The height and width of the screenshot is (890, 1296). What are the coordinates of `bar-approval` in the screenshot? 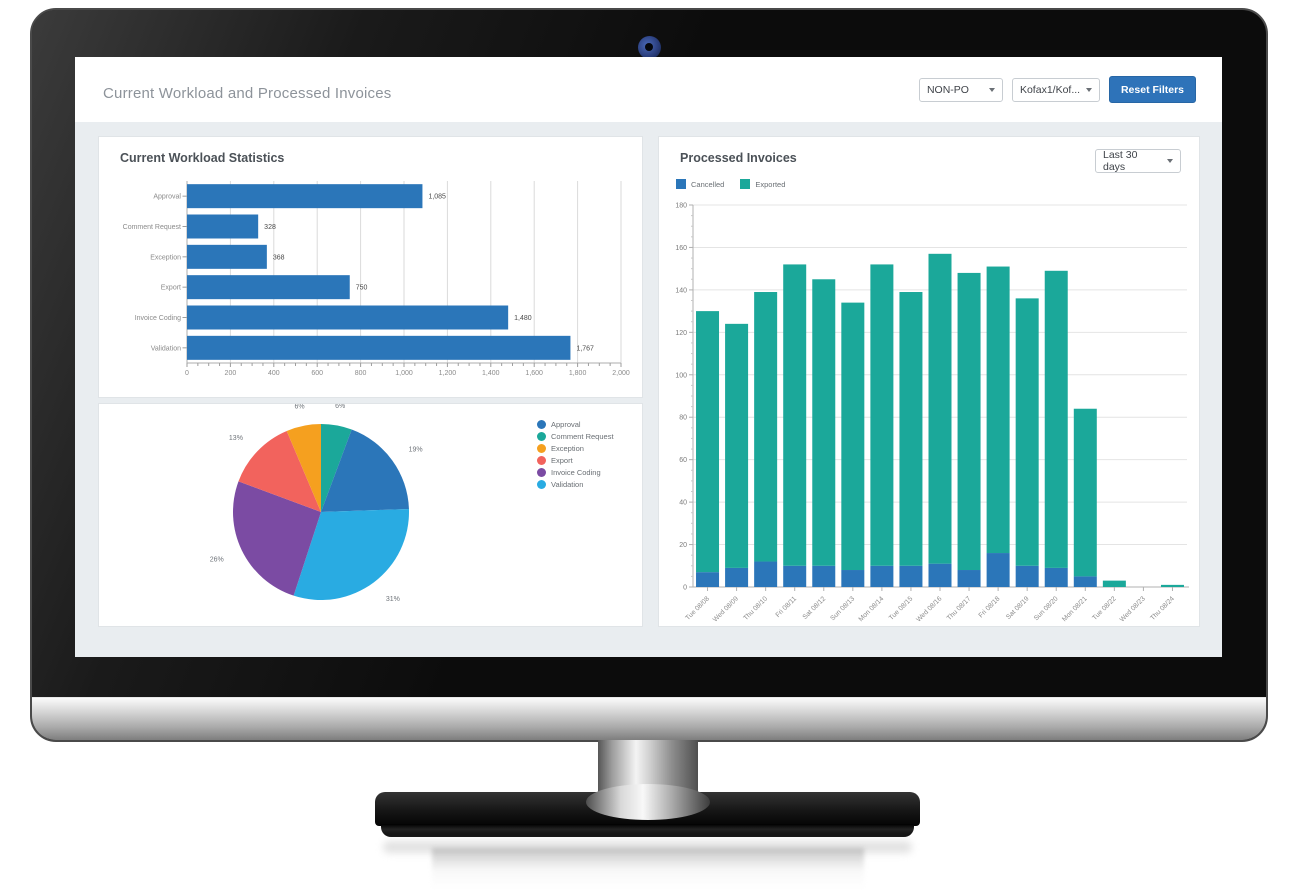 It's located at (305, 196).